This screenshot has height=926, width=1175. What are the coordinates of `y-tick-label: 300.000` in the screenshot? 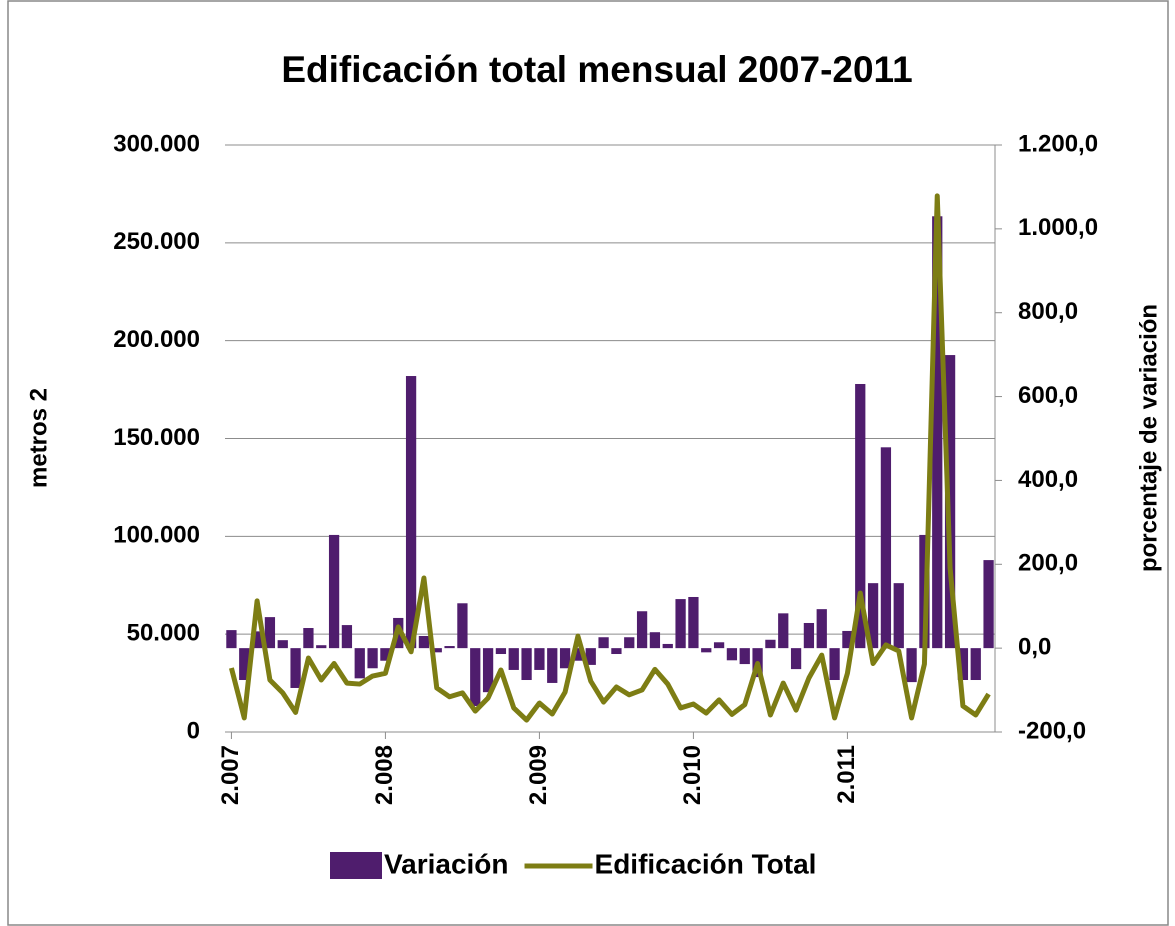 It's located at (156, 143).